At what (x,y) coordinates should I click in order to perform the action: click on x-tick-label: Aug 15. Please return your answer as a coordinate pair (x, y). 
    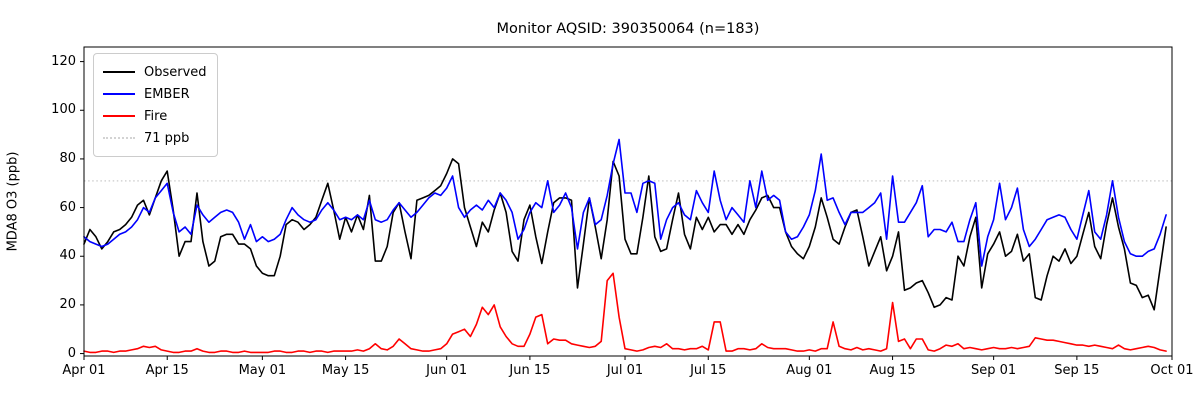
    Looking at the image, I should click on (892, 370).